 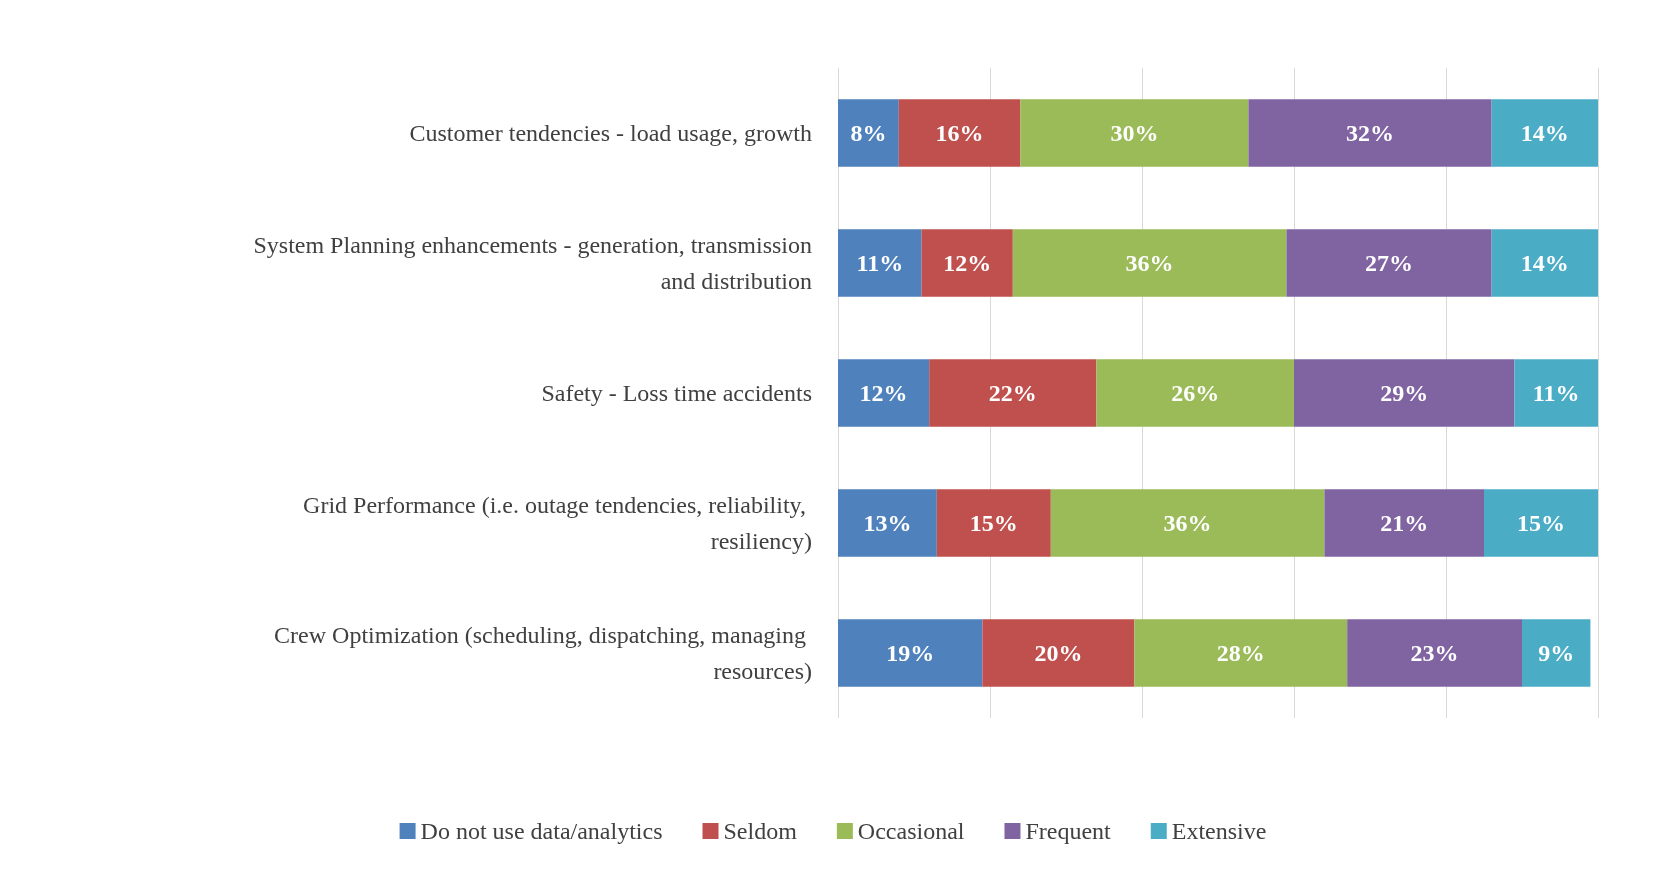 I want to click on data-label: 22%, so click(x=1012, y=393).